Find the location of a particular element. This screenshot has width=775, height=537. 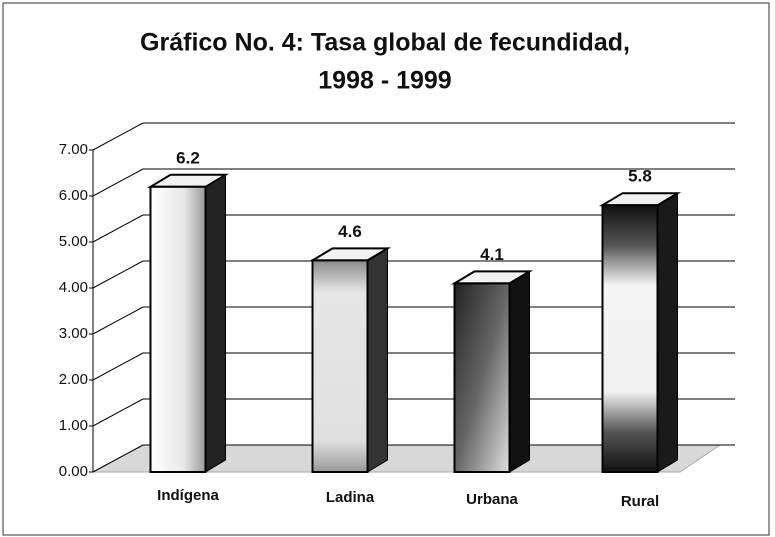

x-tick-label: Rural is located at coordinates (640, 501).